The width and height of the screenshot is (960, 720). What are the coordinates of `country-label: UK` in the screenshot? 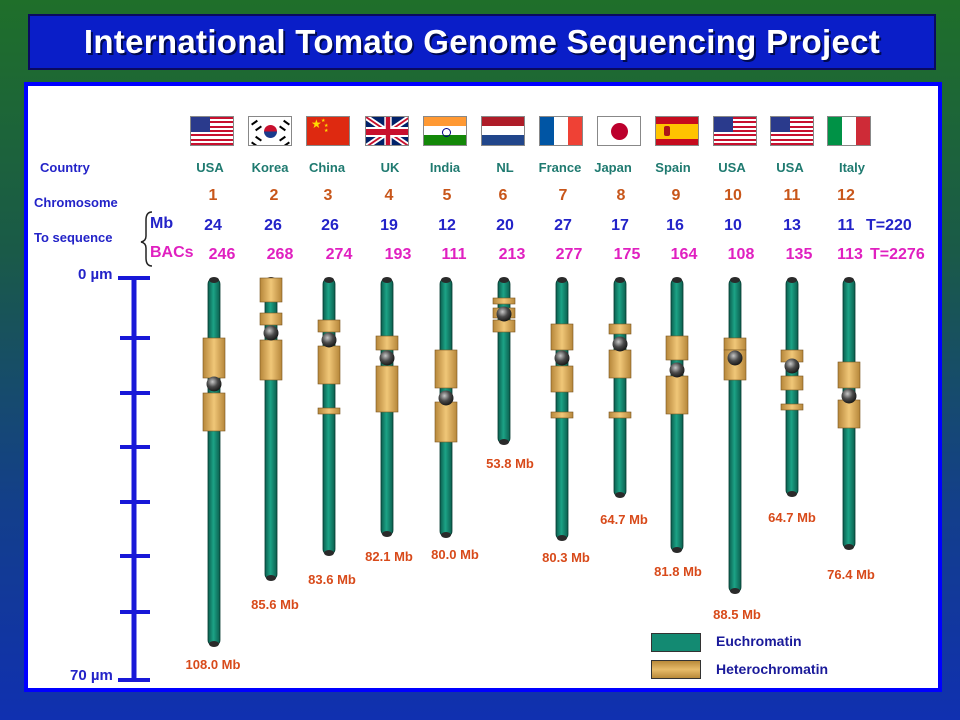 It's located at (390, 167).